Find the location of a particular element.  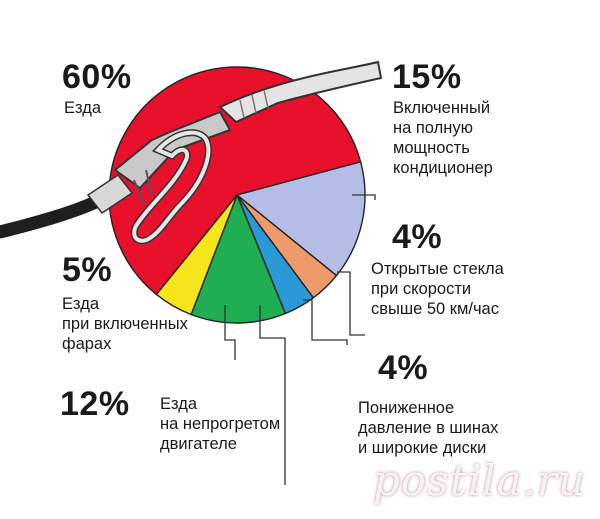

leader-line-windows is located at coordinates (351, 303).